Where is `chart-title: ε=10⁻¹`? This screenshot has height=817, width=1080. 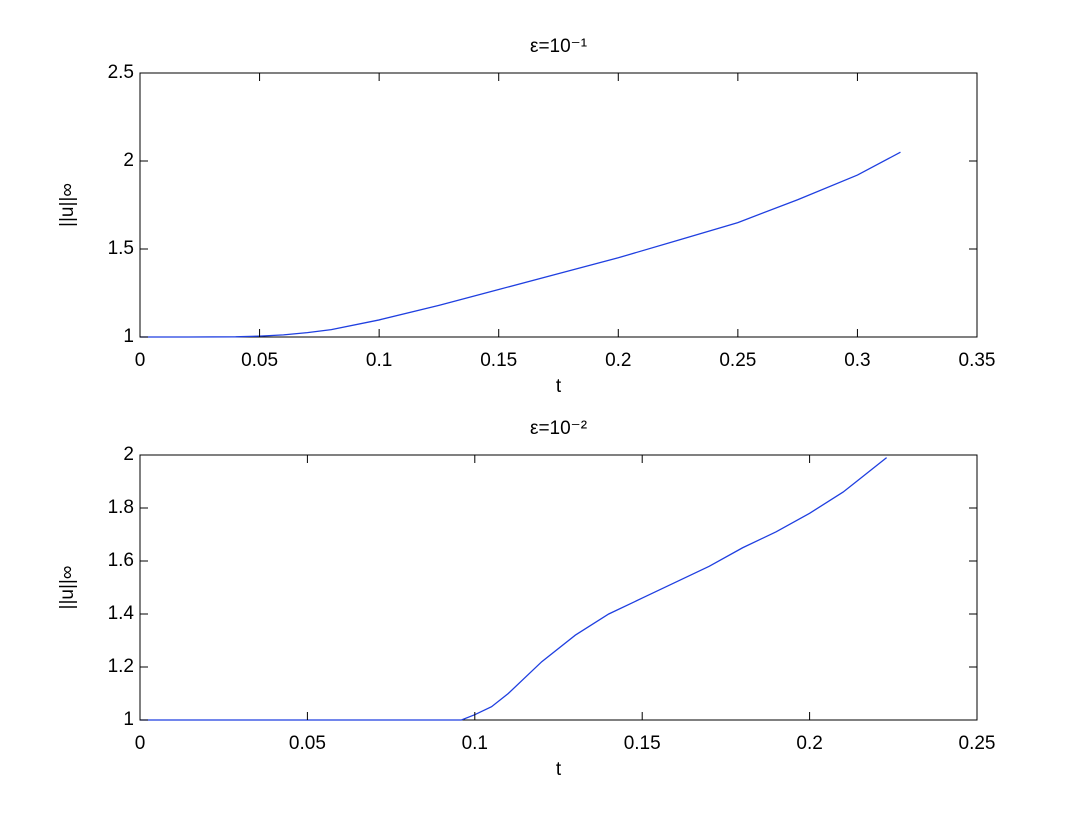 chart-title: ε=10⁻¹ is located at coordinates (558, 46).